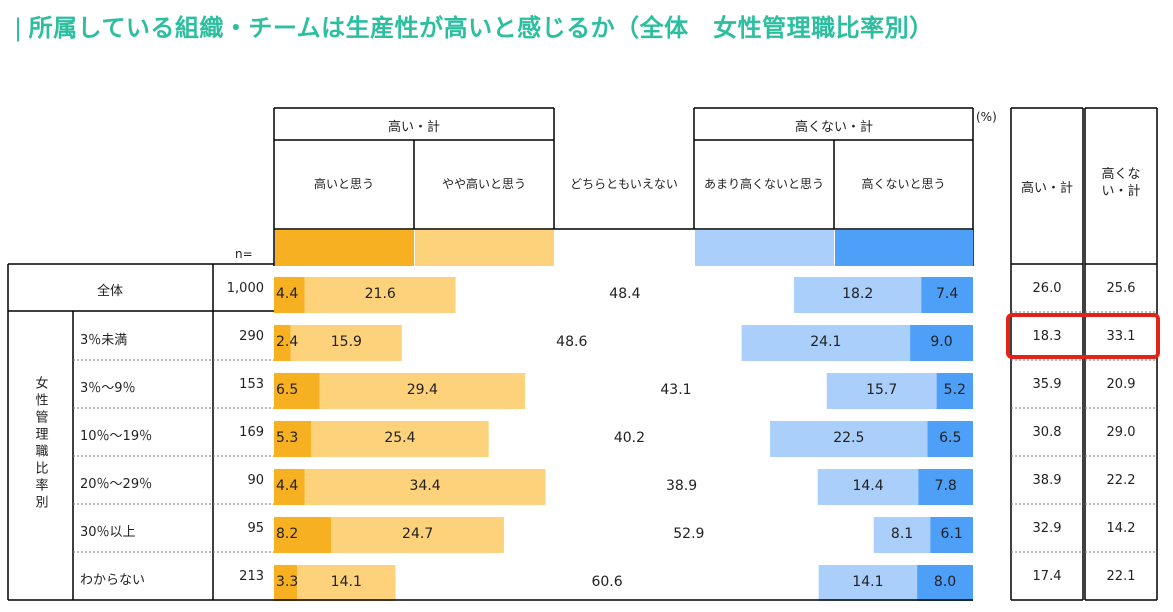 The image size is (1173, 612). What do you see at coordinates (1047, 432) in the screenshot?
I see `summary-high-3: 30.8` at bounding box center [1047, 432].